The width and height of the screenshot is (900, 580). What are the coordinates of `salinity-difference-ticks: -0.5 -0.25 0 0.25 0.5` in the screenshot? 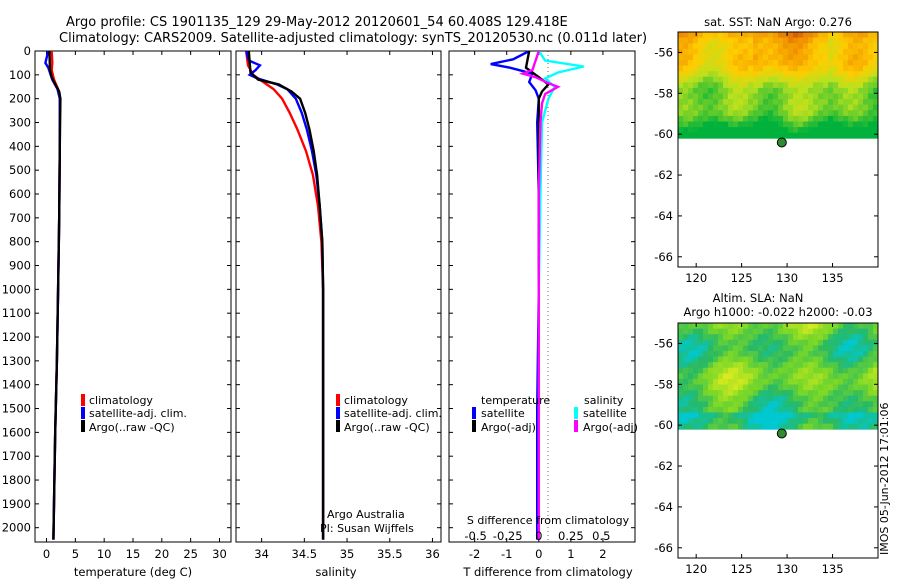 It's located at (537, 536).